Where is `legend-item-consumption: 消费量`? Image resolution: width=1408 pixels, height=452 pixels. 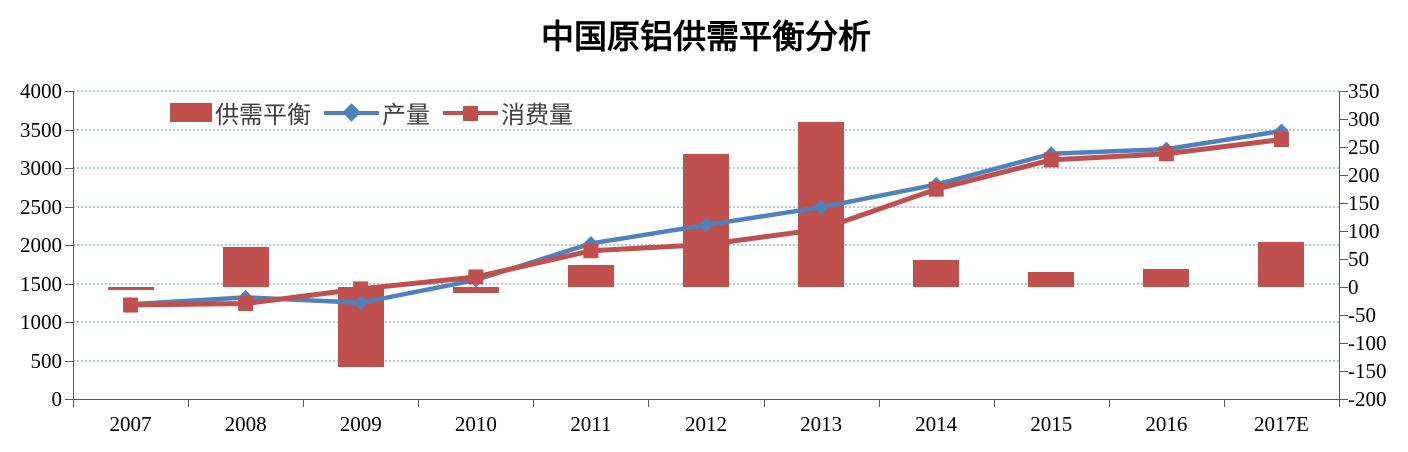
legend-item-consumption: 消费量 is located at coordinates (508, 112).